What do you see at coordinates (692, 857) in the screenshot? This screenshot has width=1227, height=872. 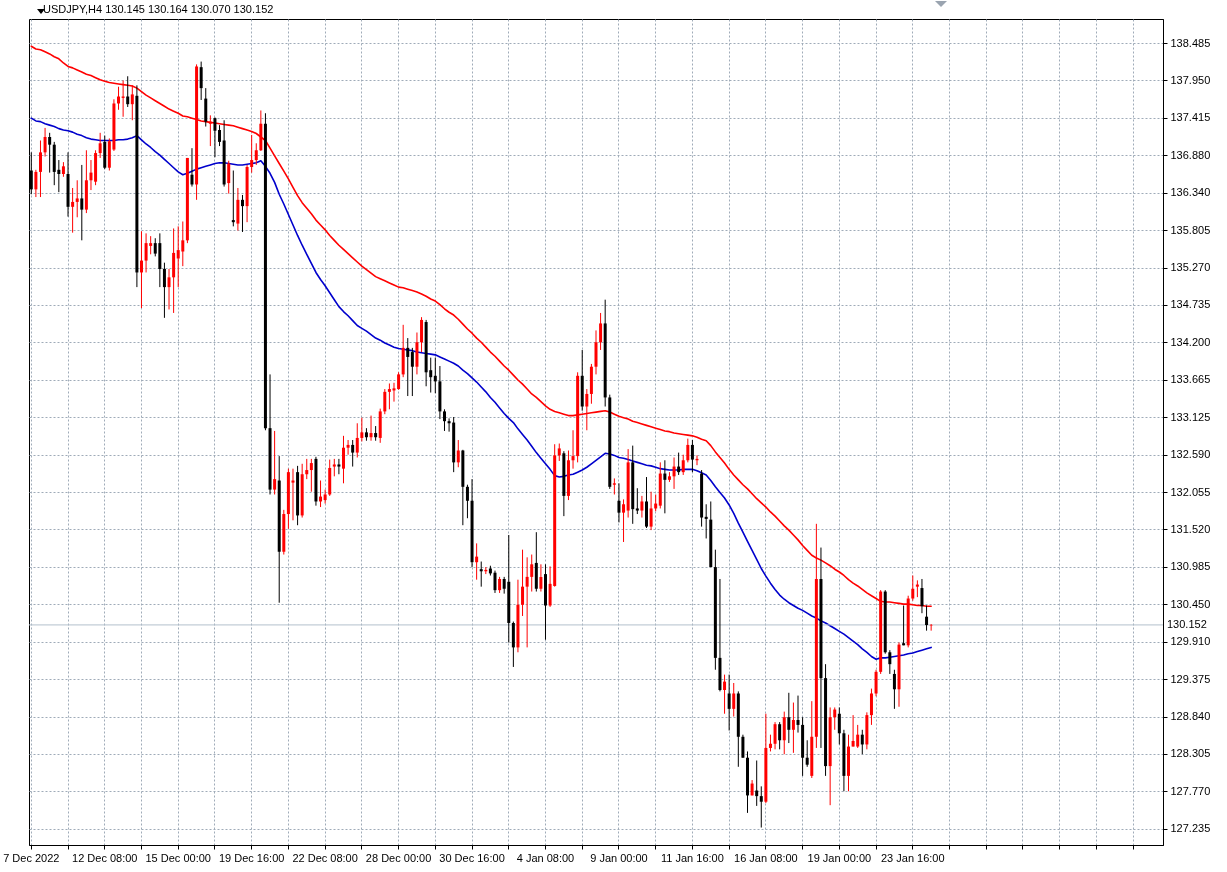 I see `x-tick-label: 11 Jan 16:00` at bounding box center [692, 857].